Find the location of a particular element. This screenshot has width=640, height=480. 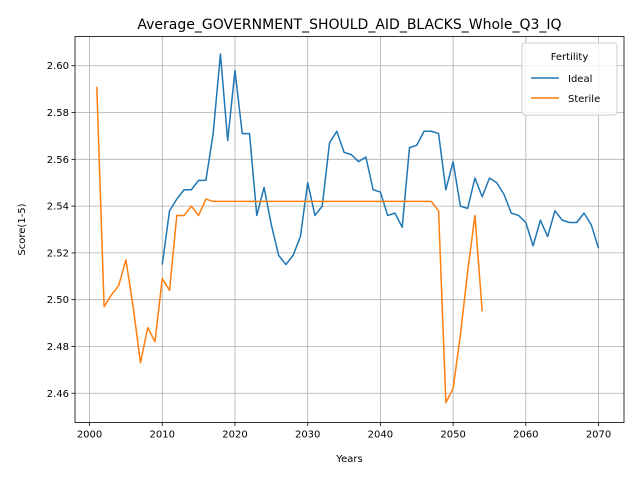

legend-box is located at coordinates (569, 79).